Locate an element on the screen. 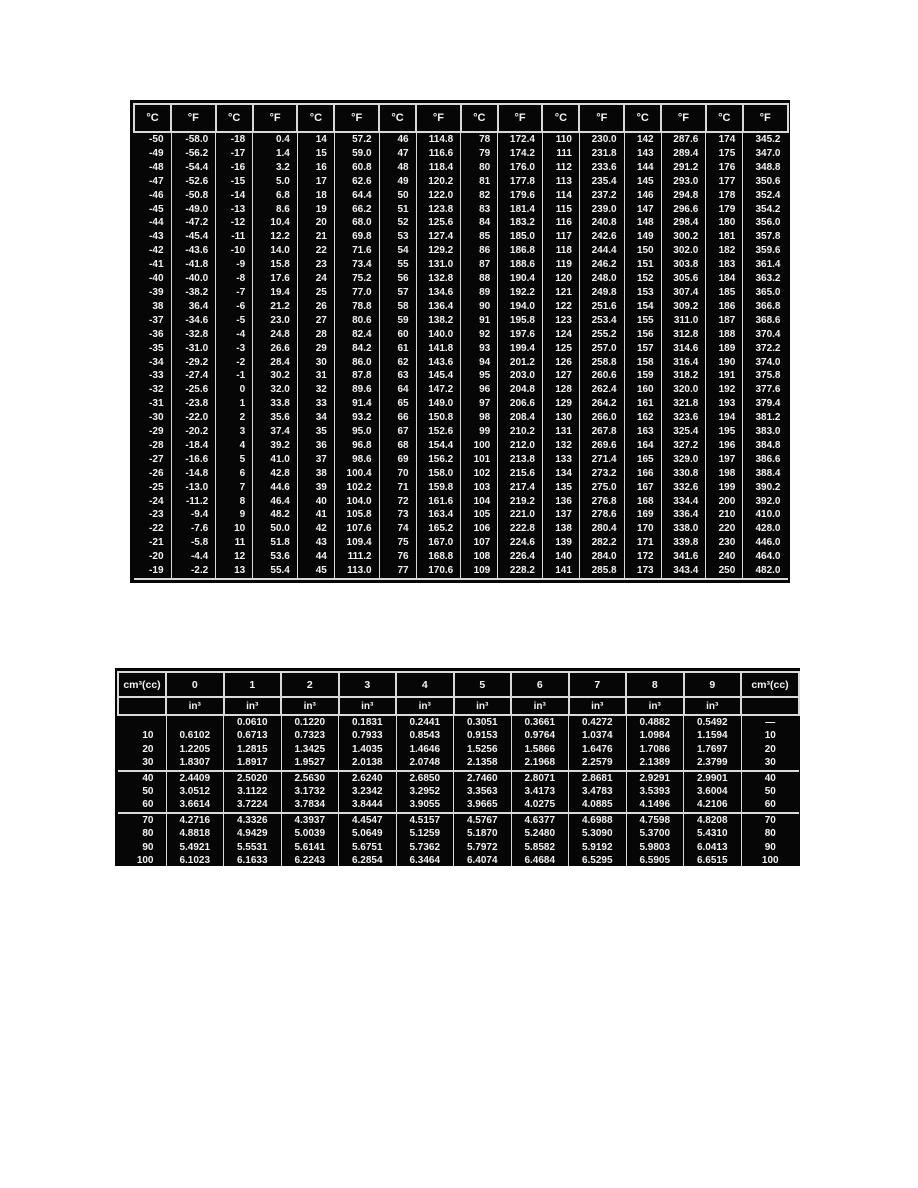 This screenshot has height=1188, width=918. temp-celsius-cell: 61 is located at coordinates (397, 348).